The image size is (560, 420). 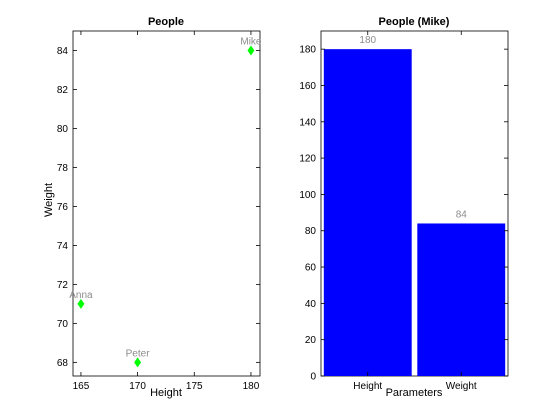 What do you see at coordinates (81, 386) in the screenshot?
I see `scatter-x-tick-label: 165` at bounding box center [81, 386].